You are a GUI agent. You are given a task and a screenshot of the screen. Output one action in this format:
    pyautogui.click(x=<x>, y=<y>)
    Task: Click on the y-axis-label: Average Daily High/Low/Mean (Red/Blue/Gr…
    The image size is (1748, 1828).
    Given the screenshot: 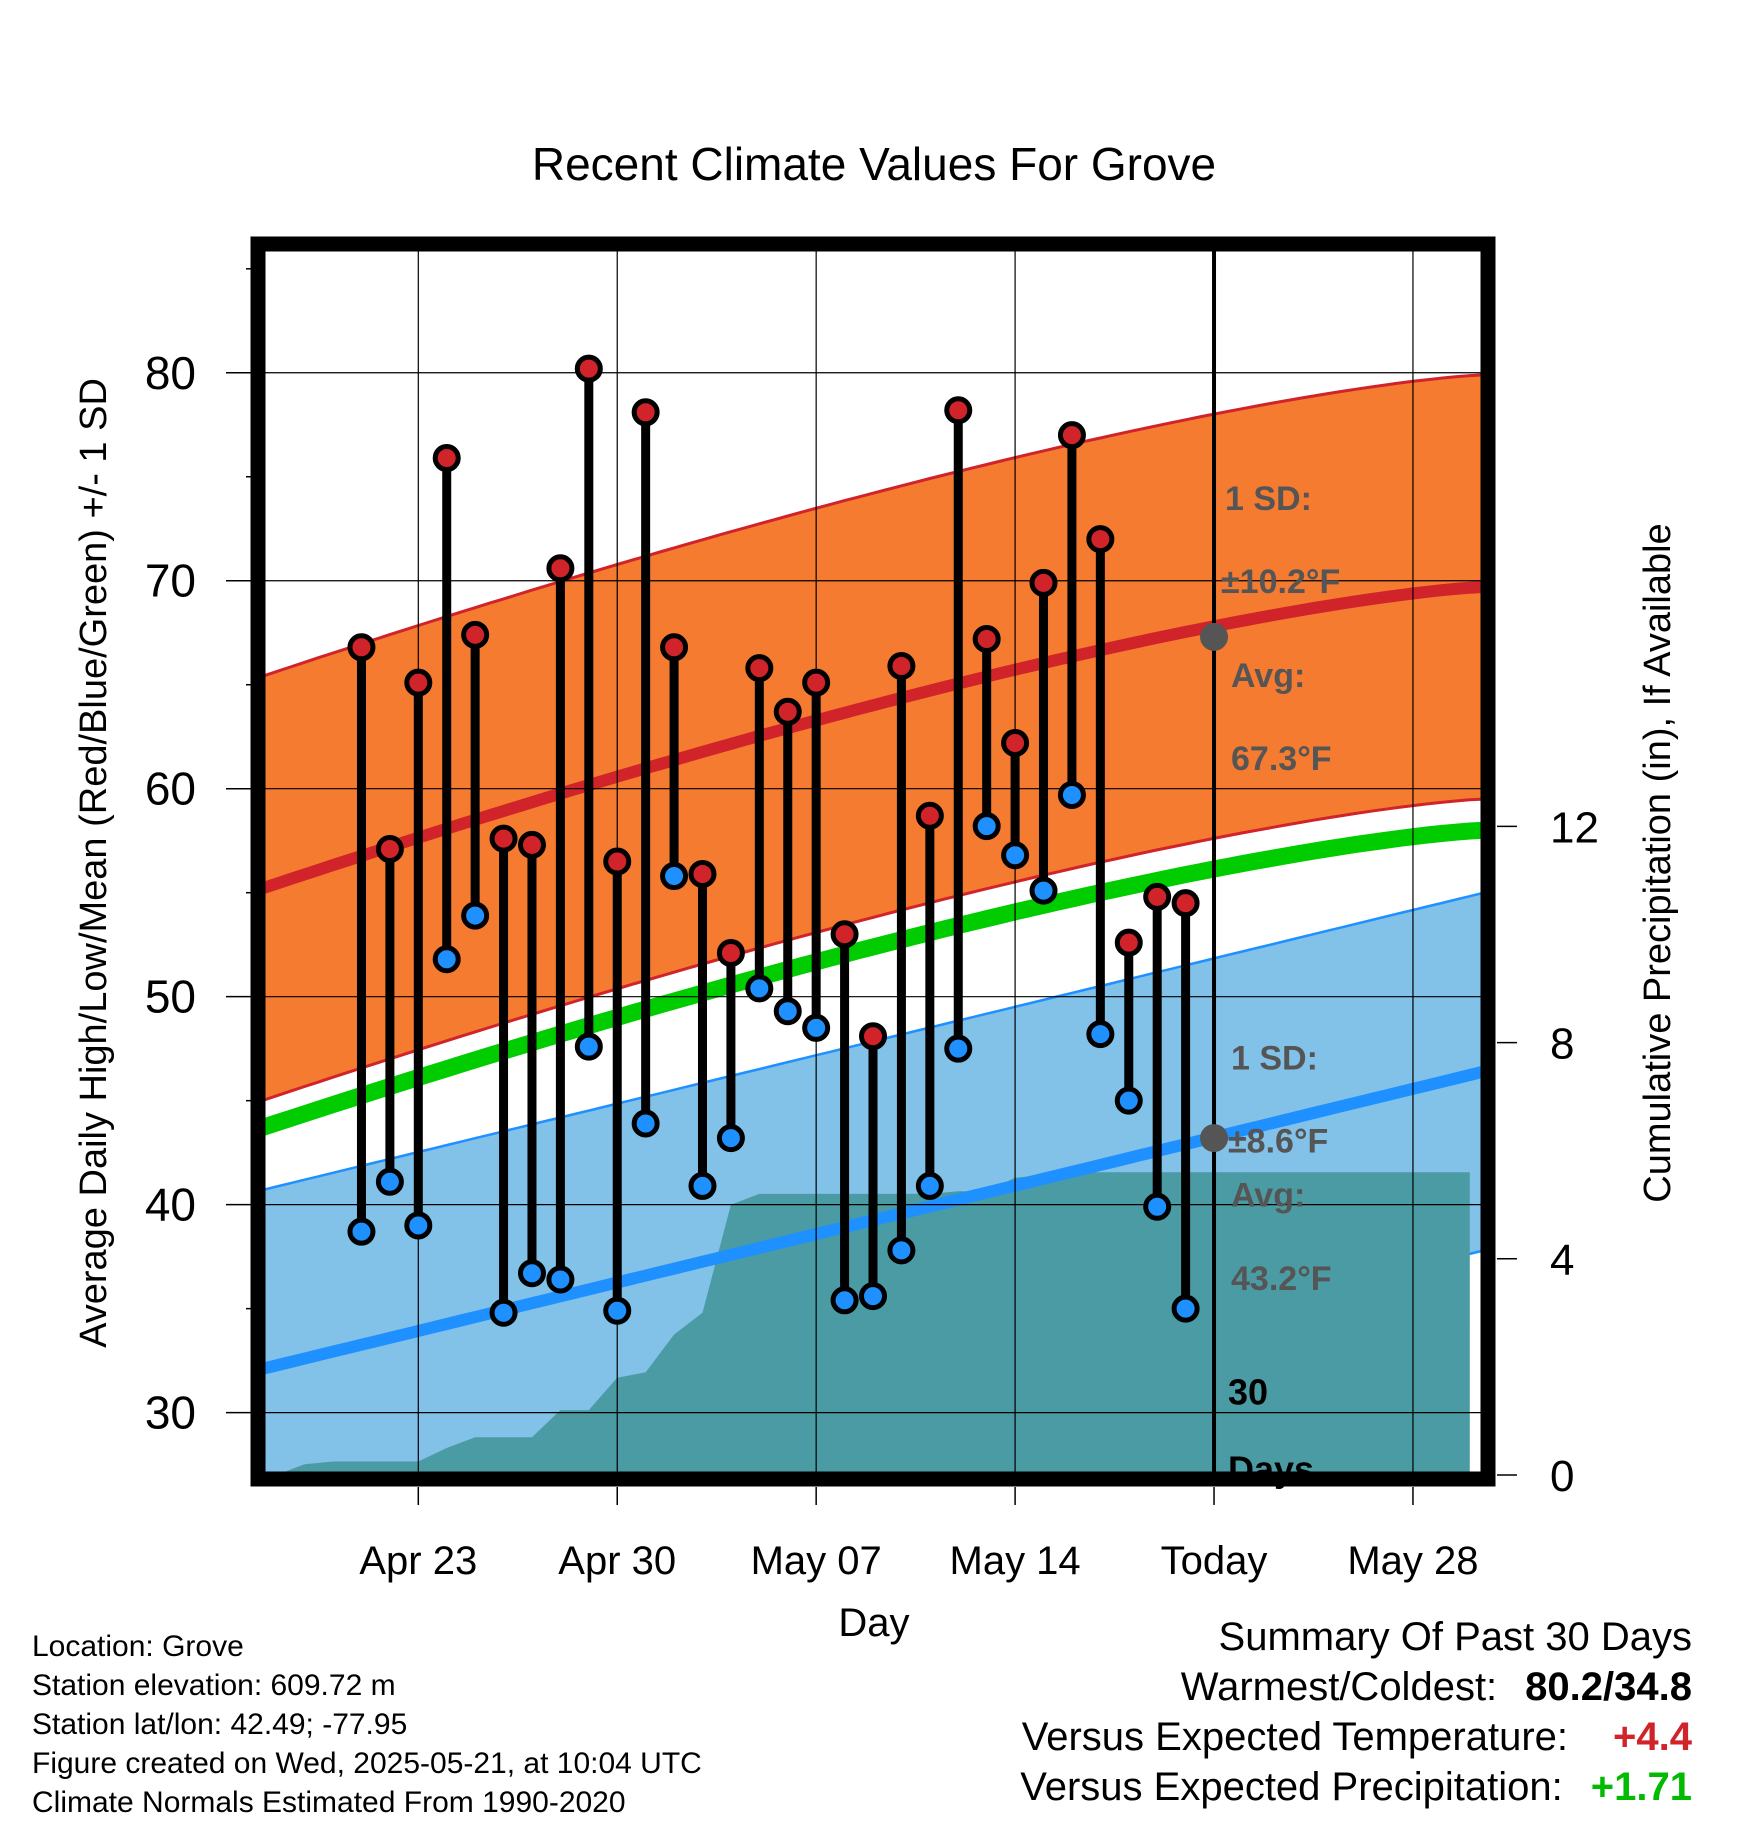 What is the action you would take?
    pyautogui.click(x=94, y=863)
    